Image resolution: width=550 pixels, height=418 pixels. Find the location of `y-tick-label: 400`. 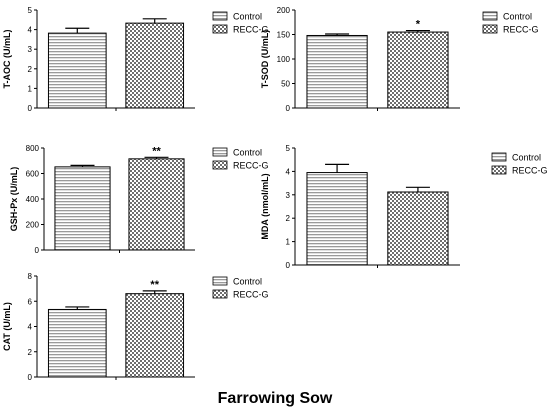

y-tick-label: 400 is located at coordinates (33, 199).